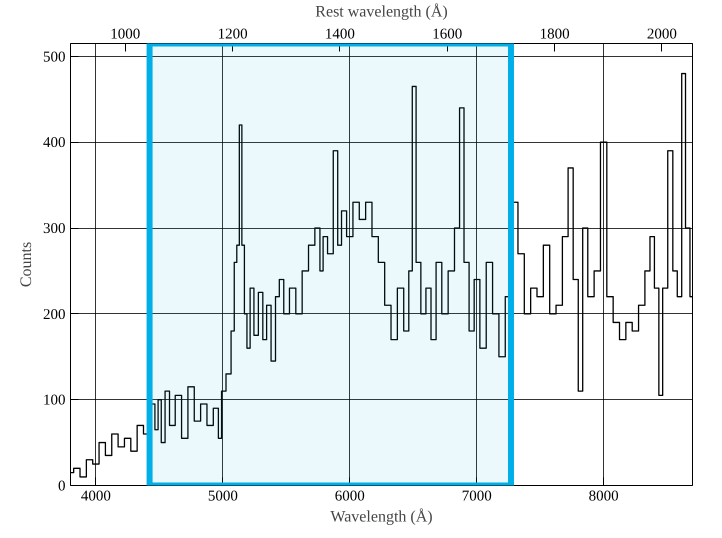  Describe the element at coordinates (54, 229) in the screenshot. I see `y-tick-label: 300` at that location.